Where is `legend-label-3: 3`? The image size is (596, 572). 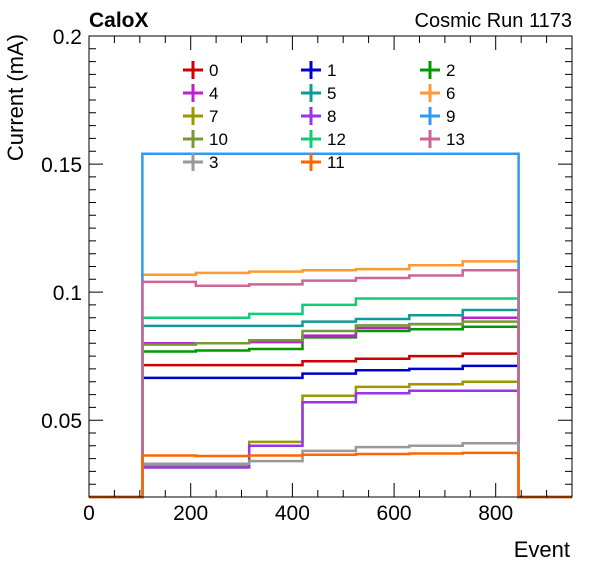 legend-label-3: 3 is located at coordinates (213, 162).